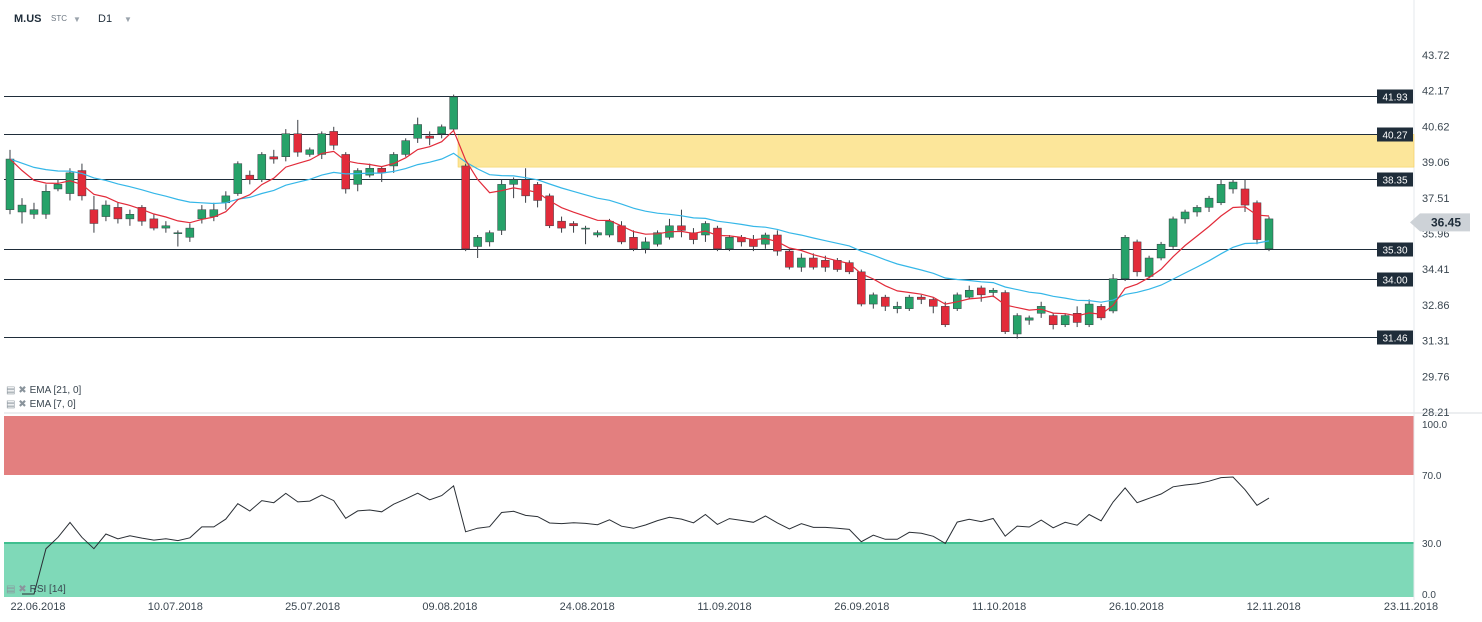  Describe the element at coordinates (1436, 270) in the screenshot. I see `price-tick-label: 34.41` at that location.